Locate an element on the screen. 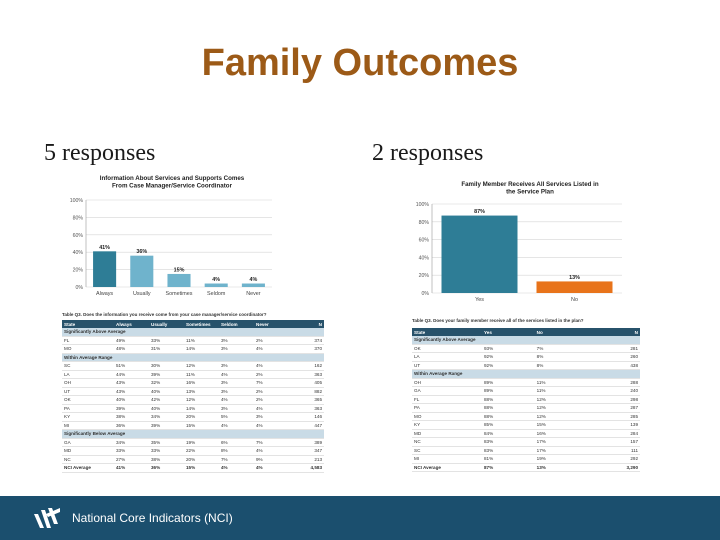 The width and height of the screenshot is (720, 540). table-cell: 365 is located at coordinates (306, 400).